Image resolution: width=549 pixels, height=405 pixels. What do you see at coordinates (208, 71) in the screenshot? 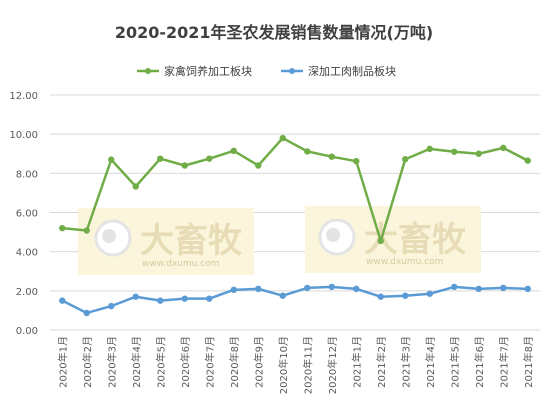
I see `legend-label-series-1: 家禽饲养加工板块` at bounding box center [208, 71].